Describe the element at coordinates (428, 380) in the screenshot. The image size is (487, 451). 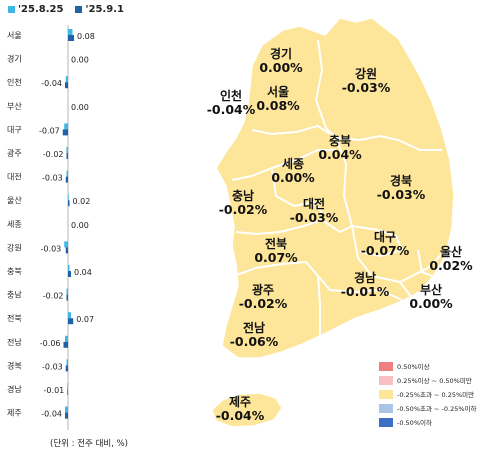
I see `map-legend-row: 0.25%이상 ~ 0.50%미만` at that location.